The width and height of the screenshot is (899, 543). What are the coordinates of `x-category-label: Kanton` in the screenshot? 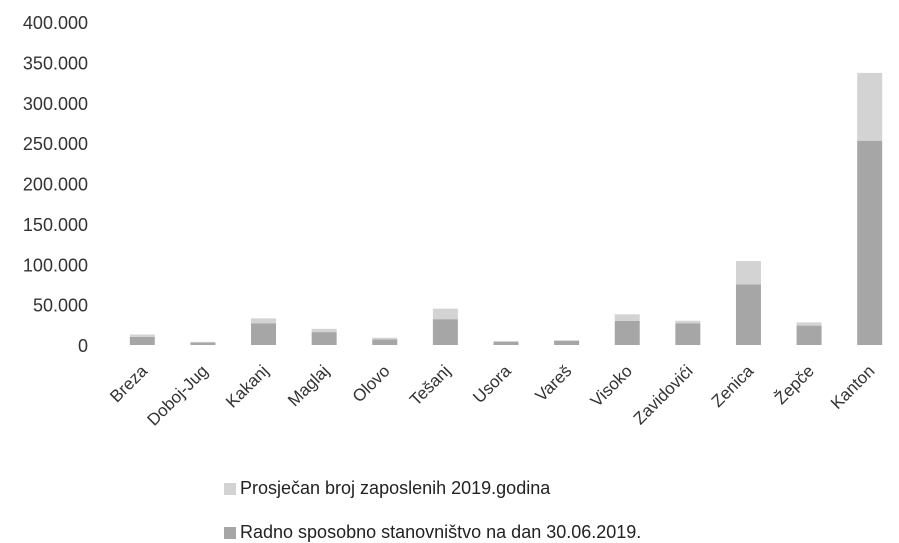 It's located at (853, 387).